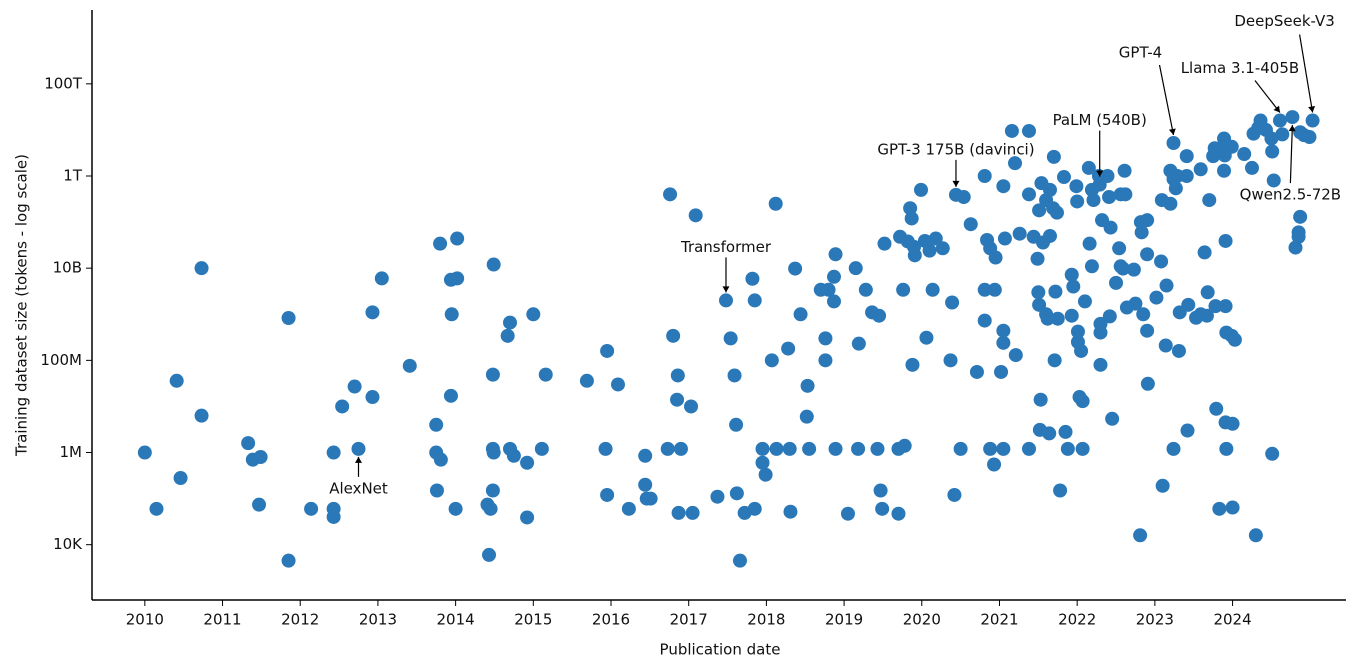 The image size is (1361, 662). Describe the element at coordinates (61, 360) in the screenshot. I see `y-tick-label: 100M` at that location.